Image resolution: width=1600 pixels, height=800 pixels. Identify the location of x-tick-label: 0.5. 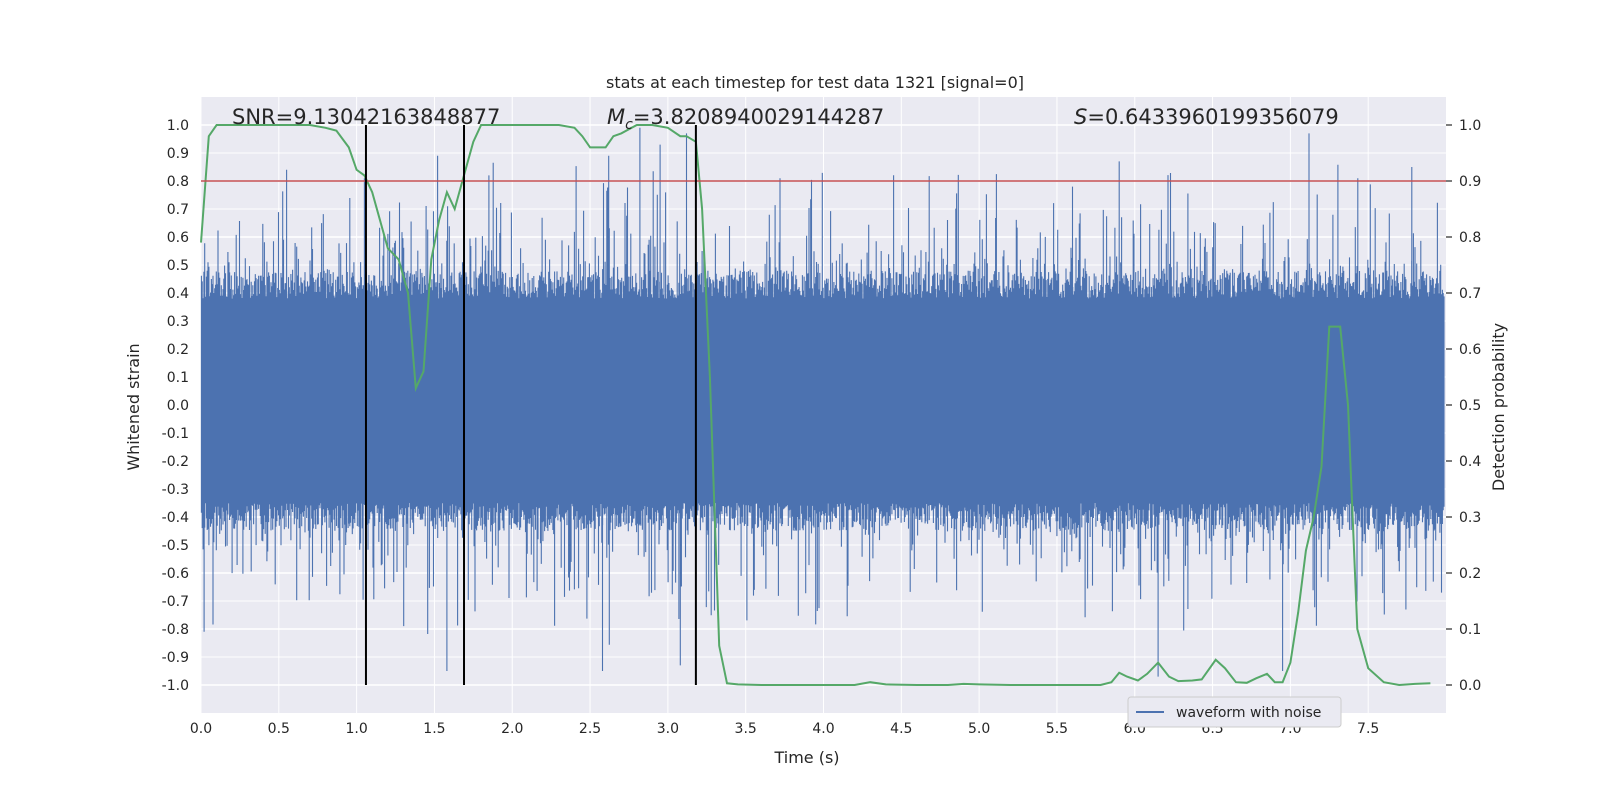
(279, 729).